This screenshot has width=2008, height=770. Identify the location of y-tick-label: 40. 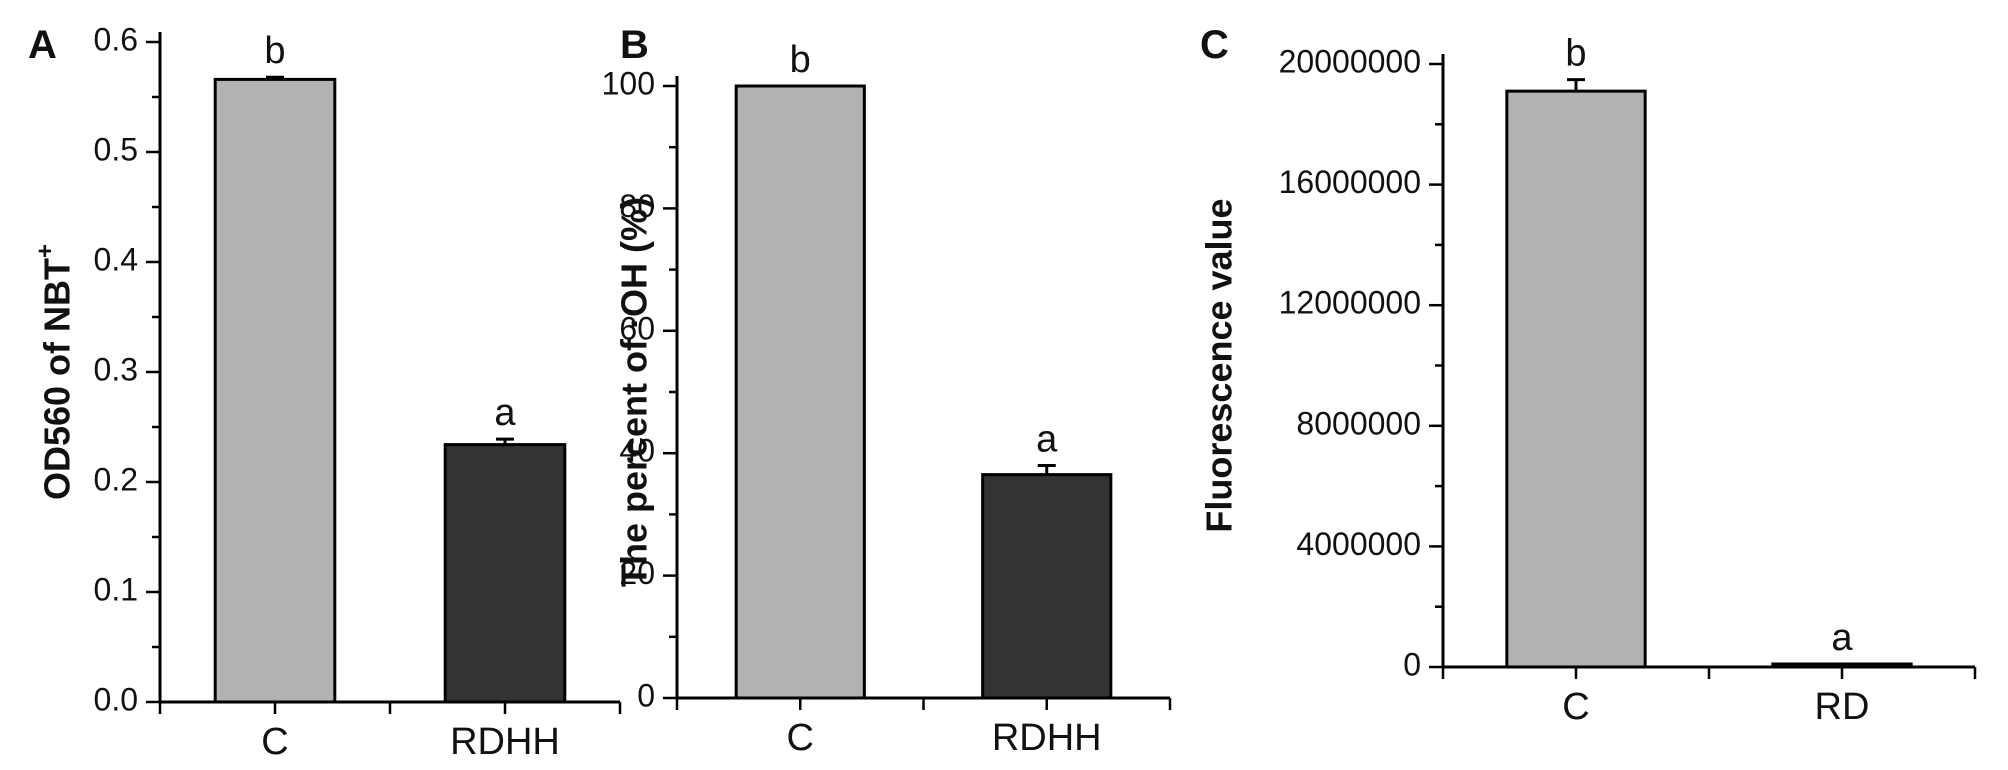
(637, 451).